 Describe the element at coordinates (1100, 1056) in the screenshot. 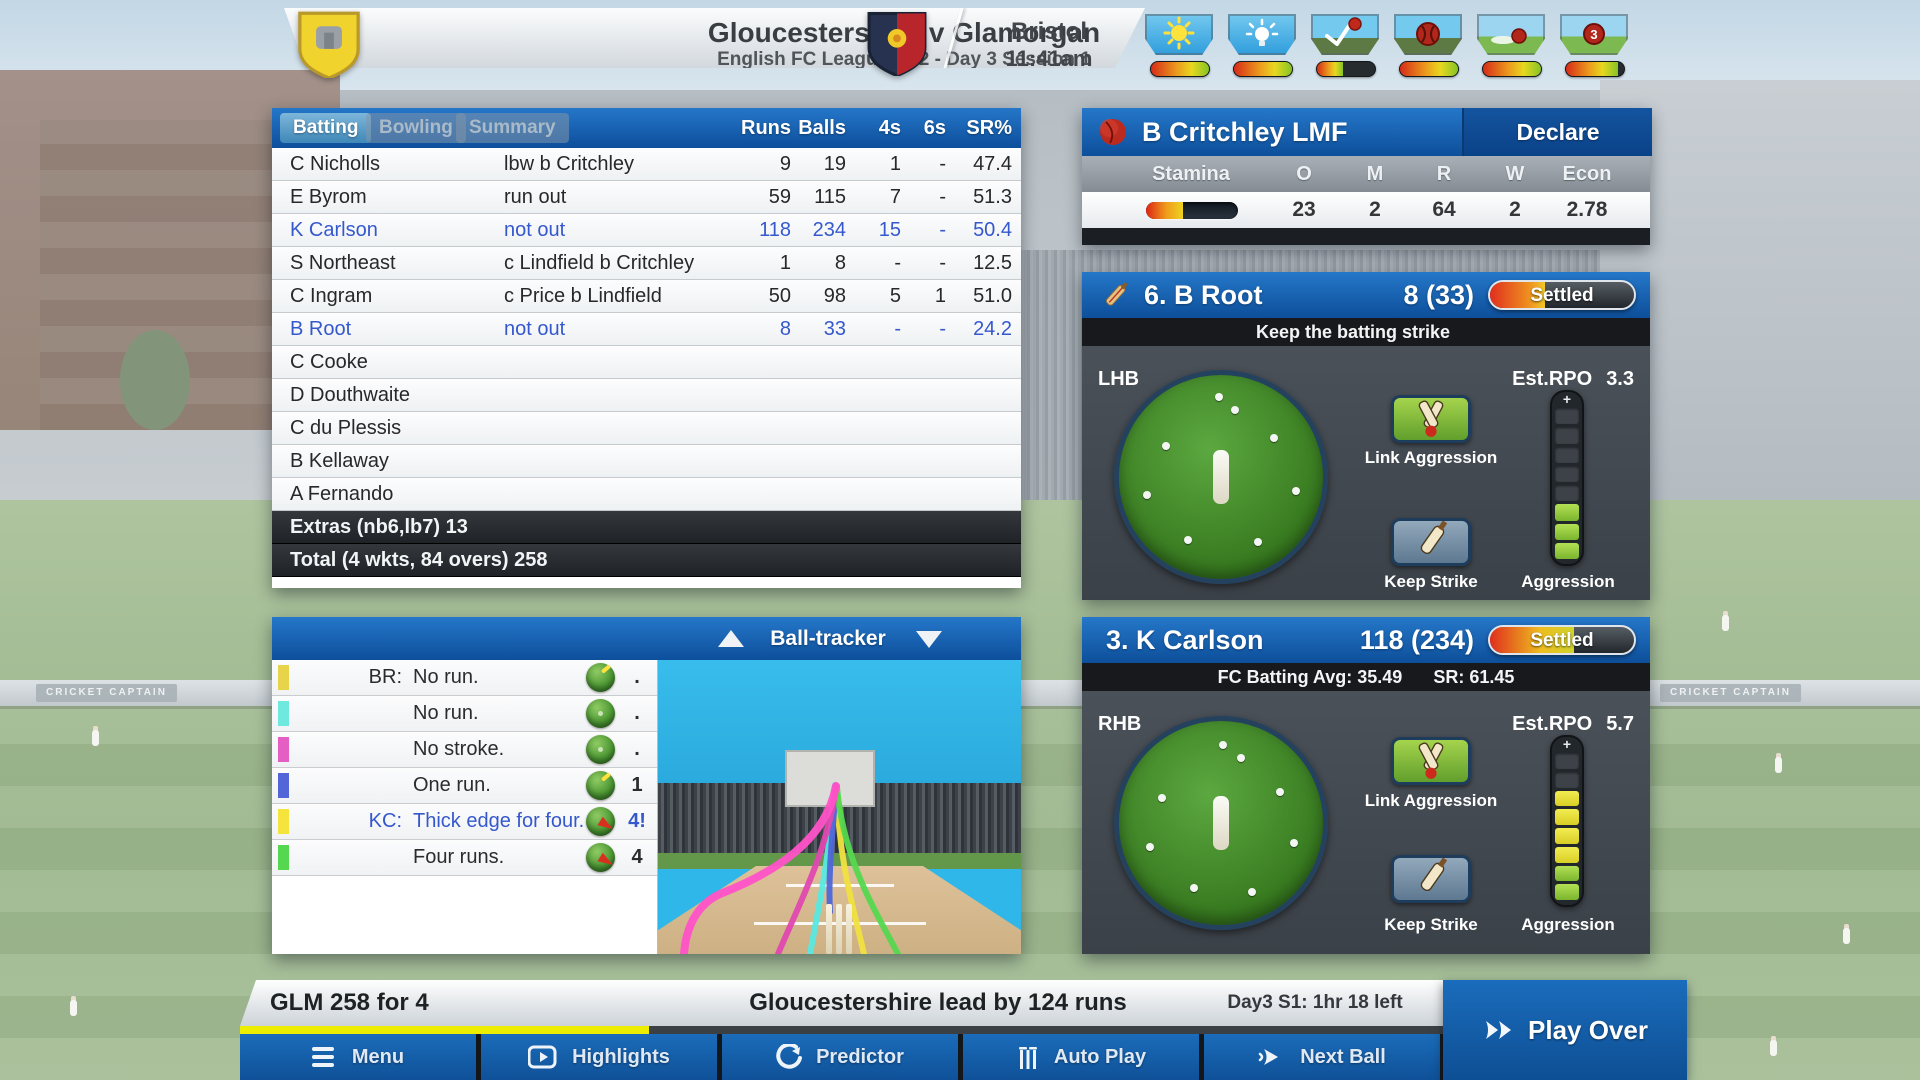

I see `menu-label: Auto Play` at that location.